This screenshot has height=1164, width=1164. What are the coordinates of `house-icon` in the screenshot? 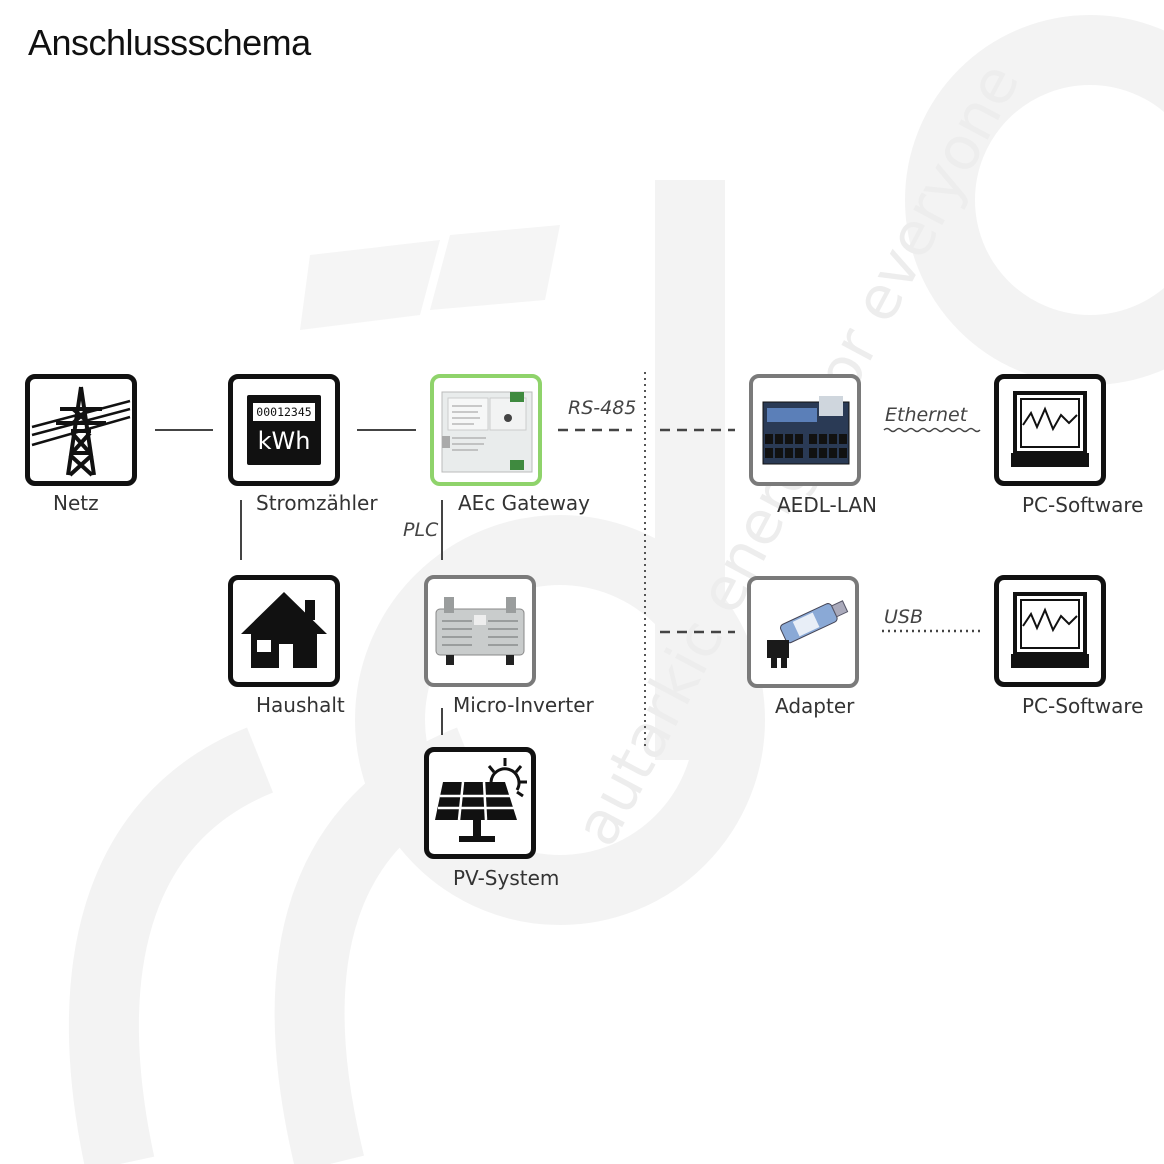 It's located at (284, 630).